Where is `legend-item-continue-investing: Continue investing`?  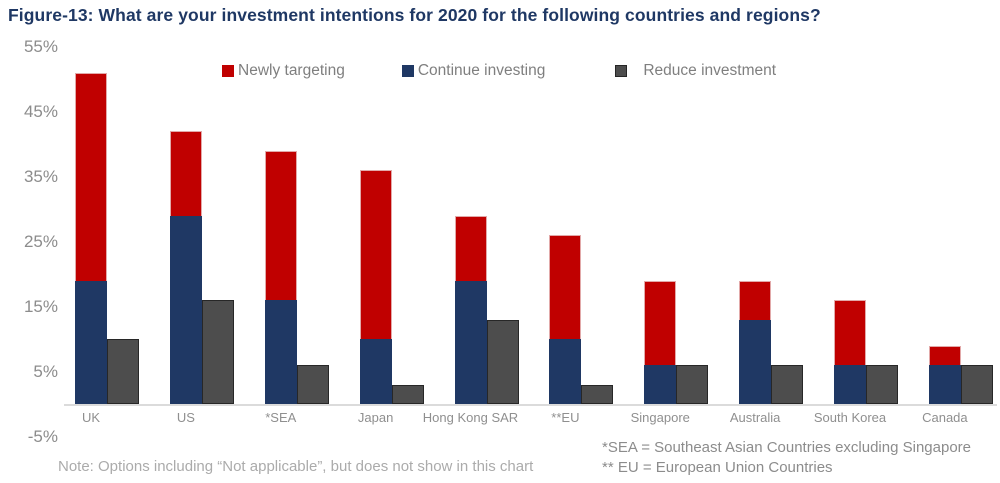
legend-item-continue-investing: Continue investing is located at coordinates (473, 71).